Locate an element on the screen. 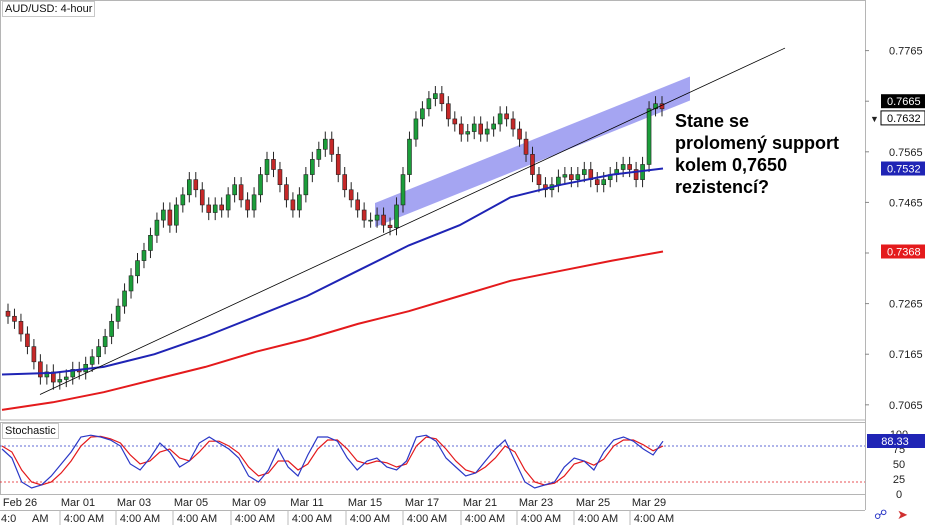  price-badge-label: 0.7532 is located at coordinates (904, 170).